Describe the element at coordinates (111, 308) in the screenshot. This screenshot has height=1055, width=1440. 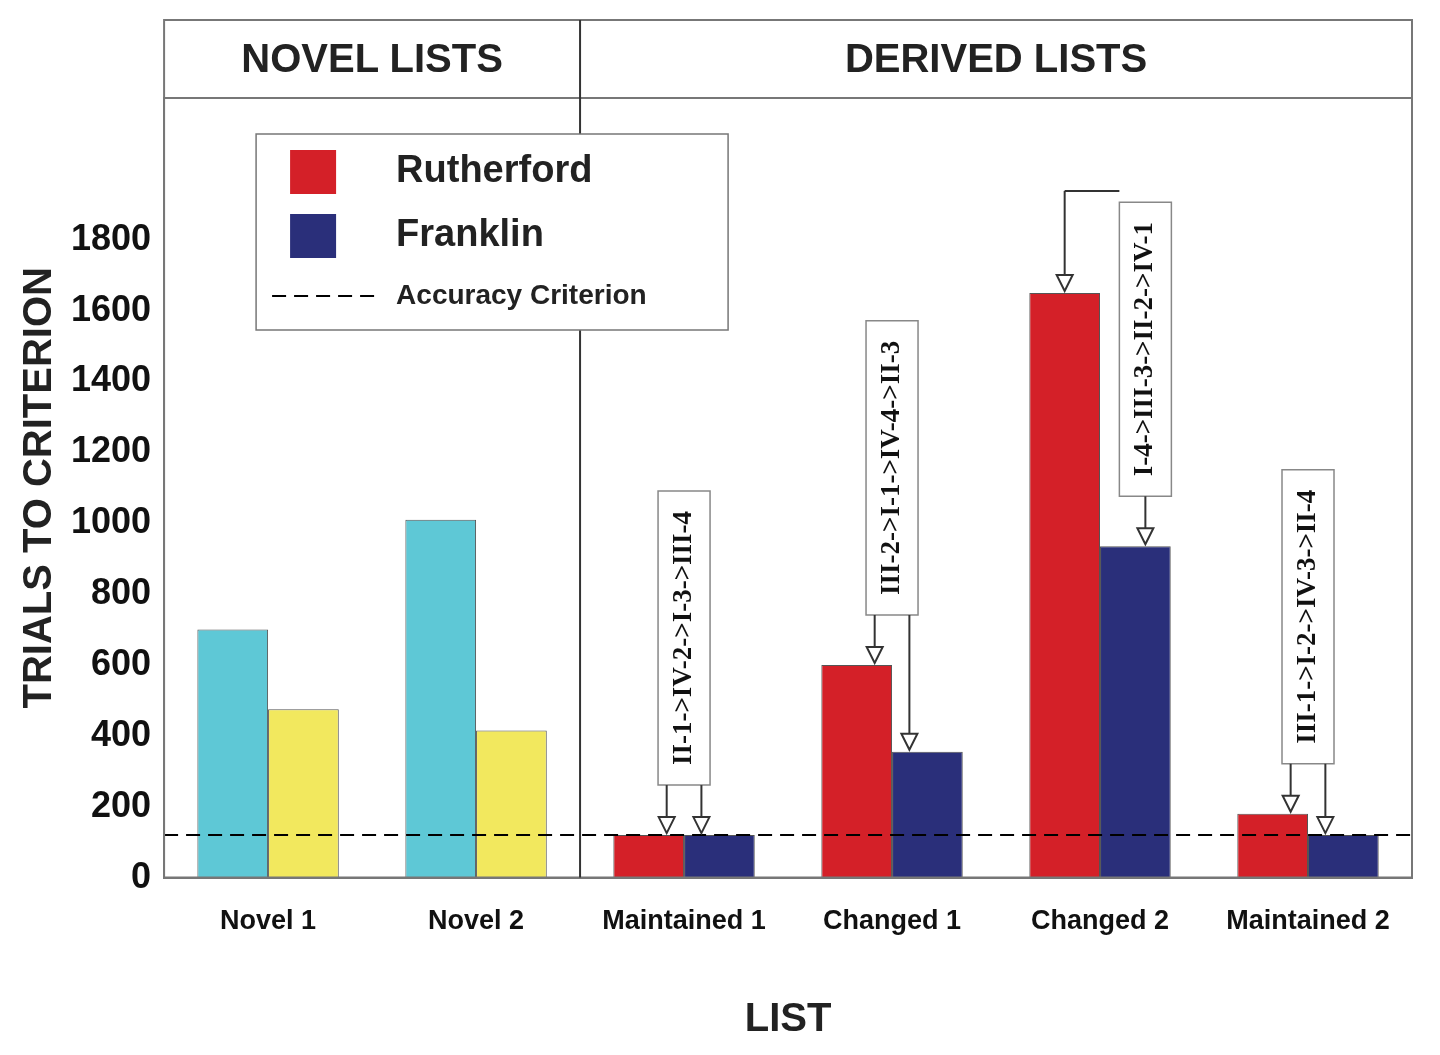
I see `y-tick-label: 1600` at that location.